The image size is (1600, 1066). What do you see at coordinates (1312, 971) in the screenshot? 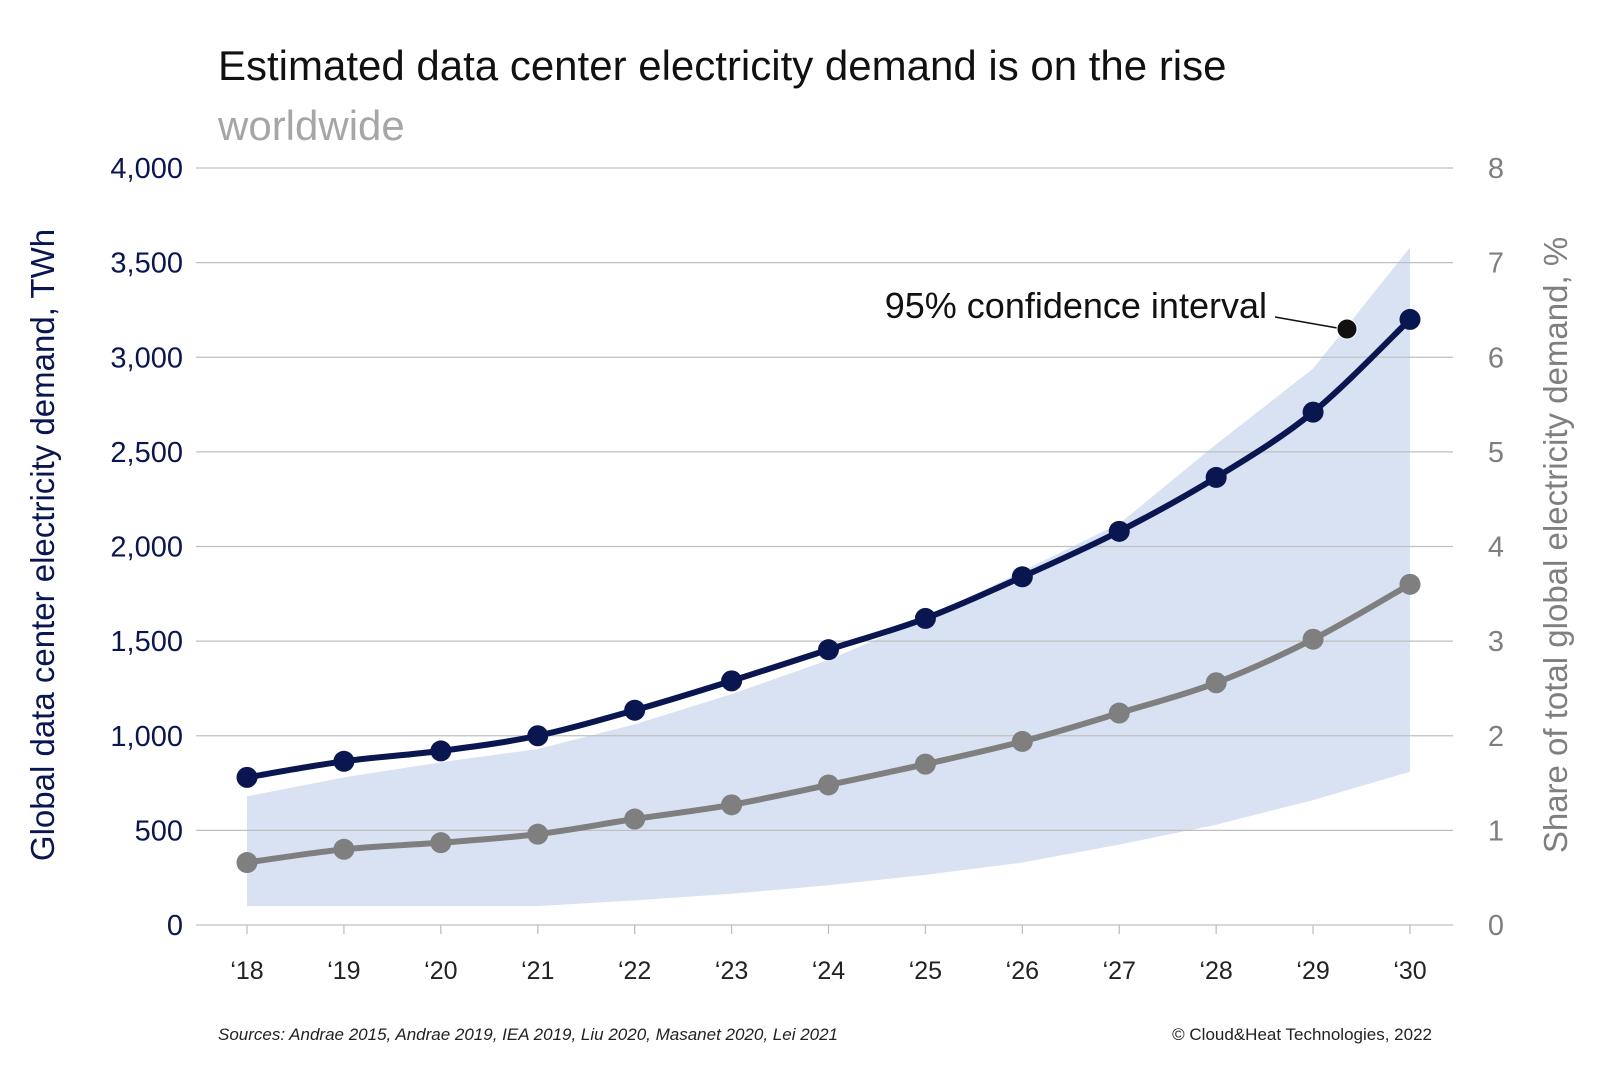
I see `x-tick-label: ‘29` at bounding box center [1312, 971].